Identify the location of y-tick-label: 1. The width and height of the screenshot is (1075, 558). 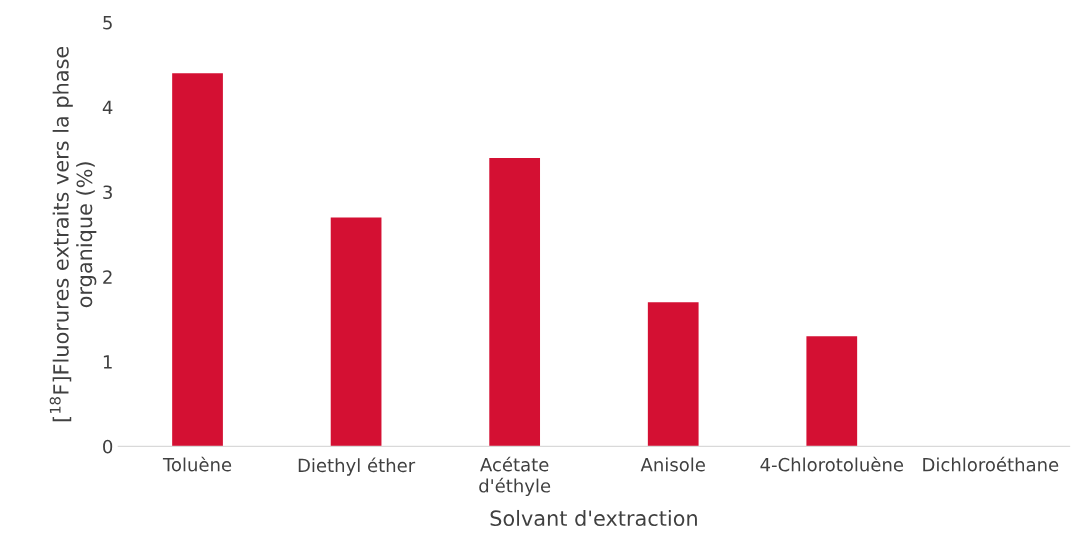
(107, 362).